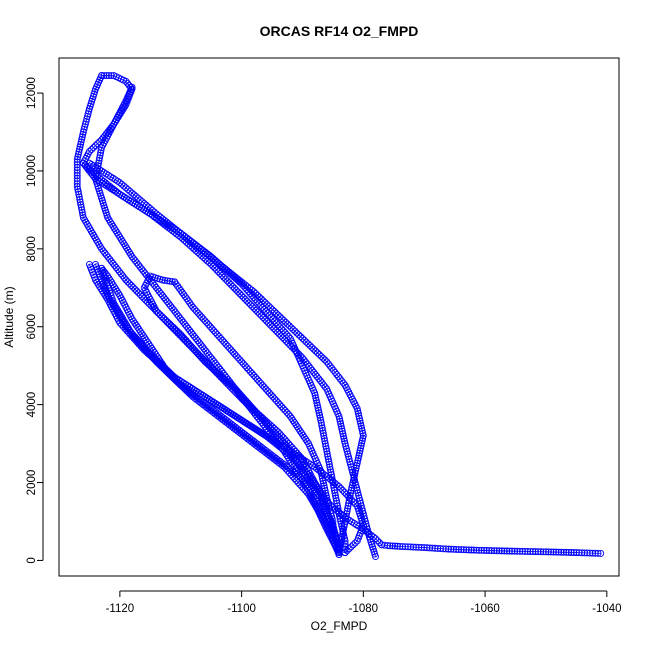 The height and width of the screenshot is (650, 650). What do you see at coordinates (32, 171) in the screenshot?
I see `y-tick-label: 10000` at bounding box center [32, 171].